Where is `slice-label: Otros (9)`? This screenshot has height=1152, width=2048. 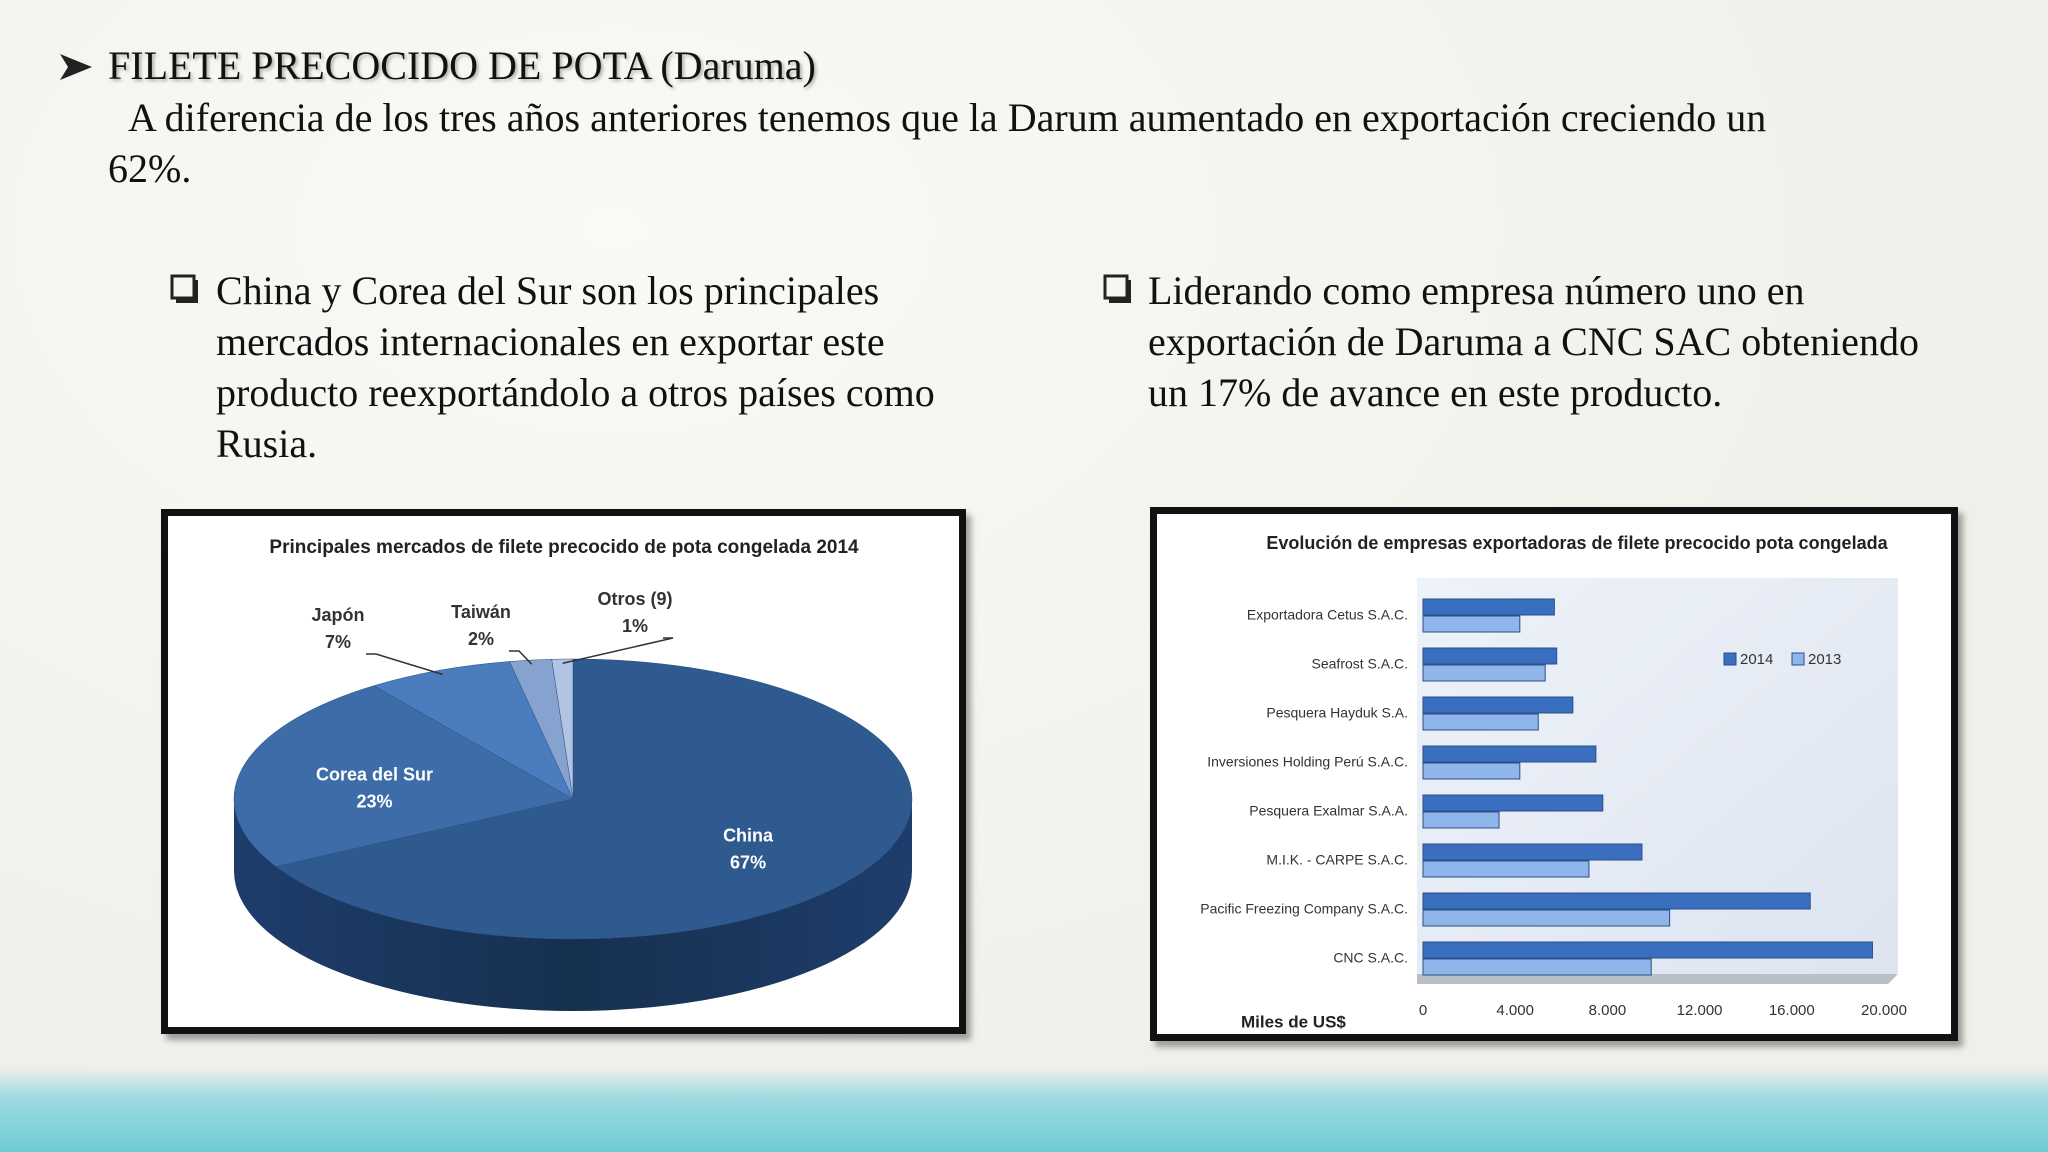 slice-label: Otros (9) is located at coordinates (634, 599).